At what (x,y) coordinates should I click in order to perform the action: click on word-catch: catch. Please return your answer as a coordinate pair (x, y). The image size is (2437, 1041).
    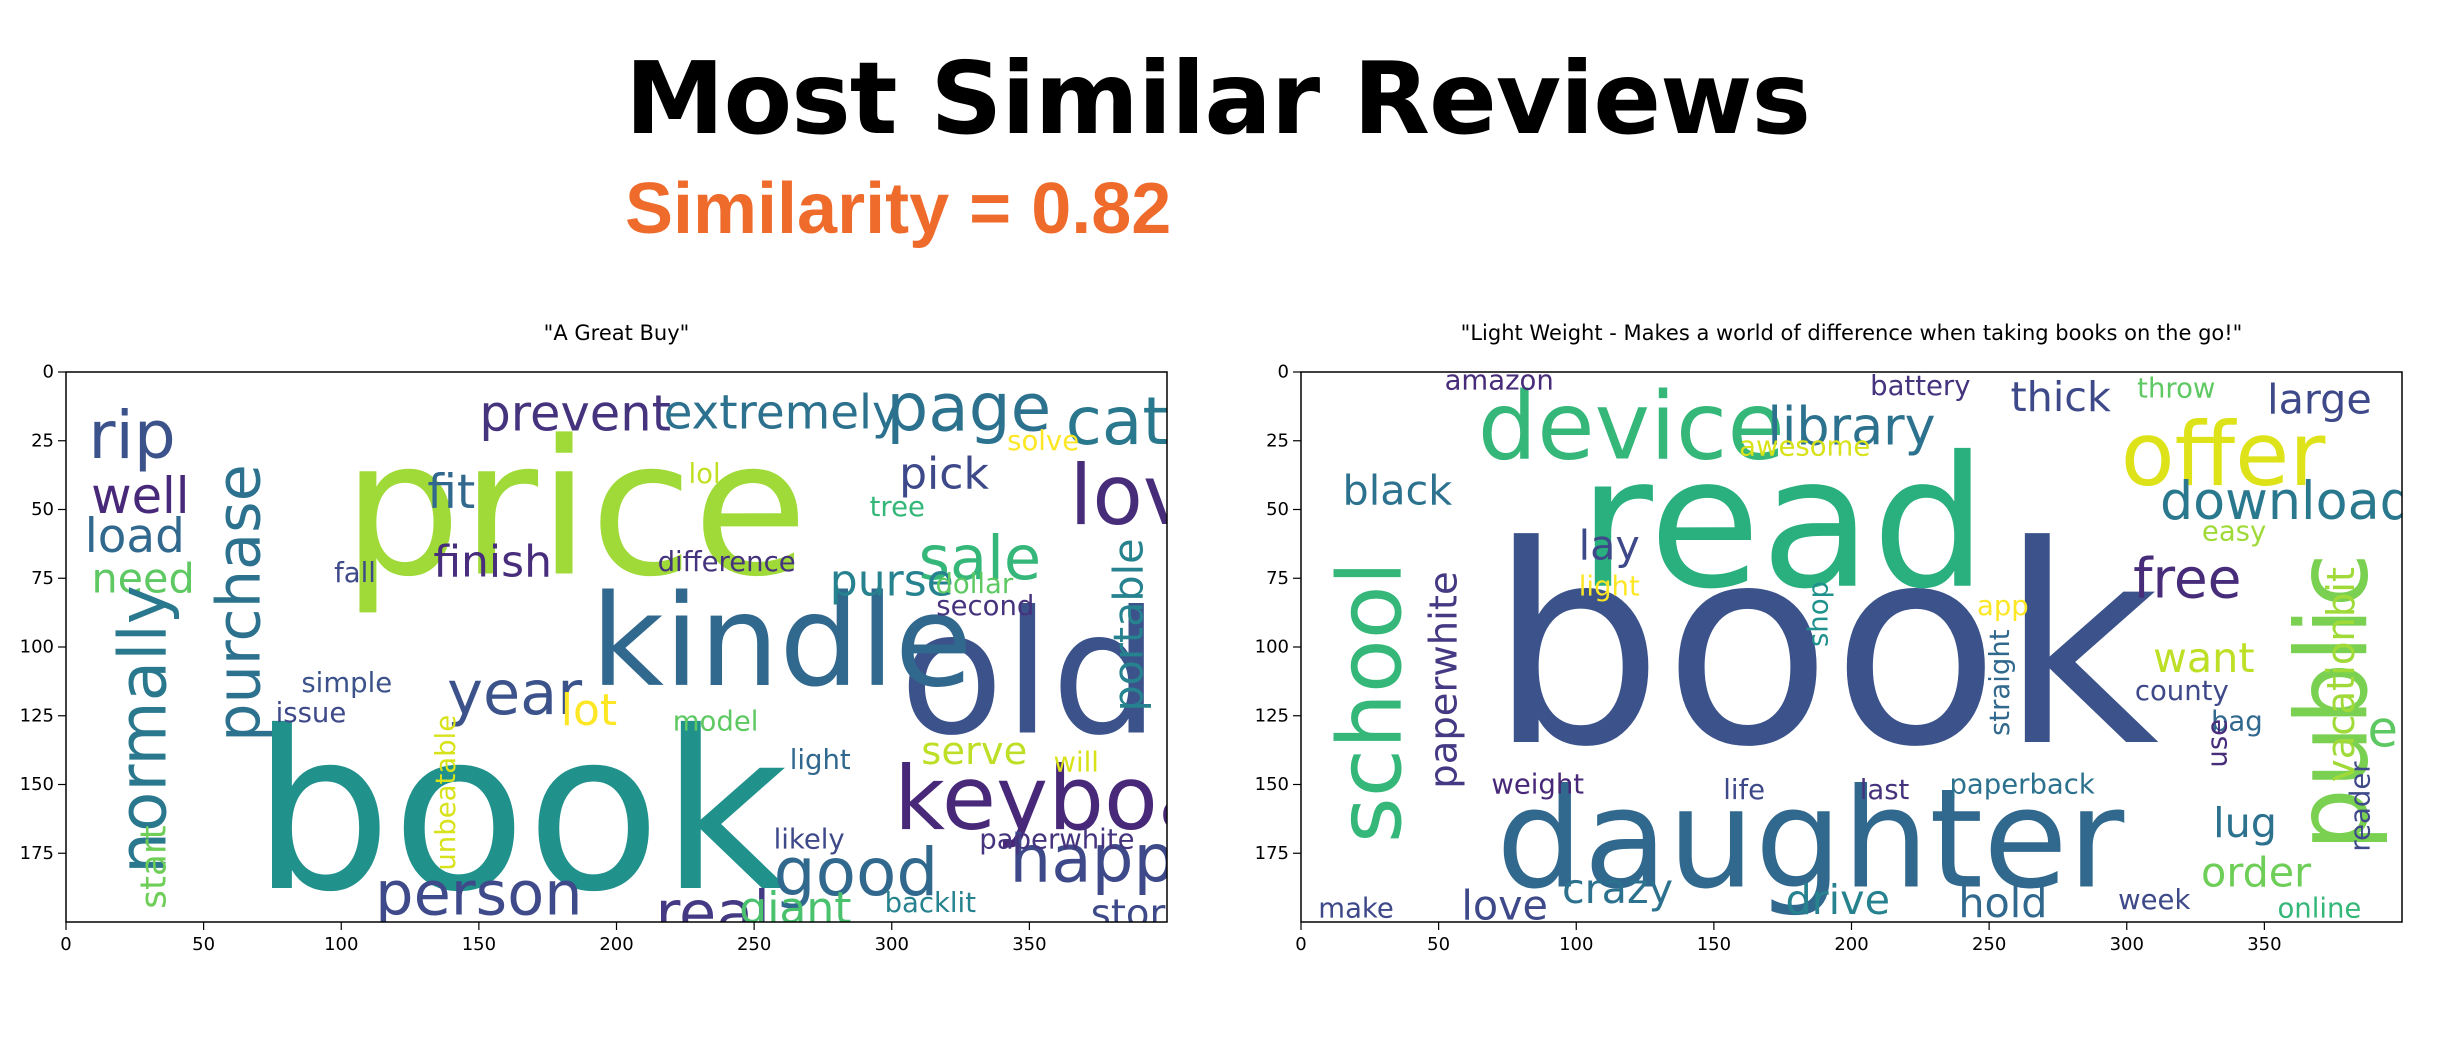
    Looking at the image, I should click on (1156, 421).